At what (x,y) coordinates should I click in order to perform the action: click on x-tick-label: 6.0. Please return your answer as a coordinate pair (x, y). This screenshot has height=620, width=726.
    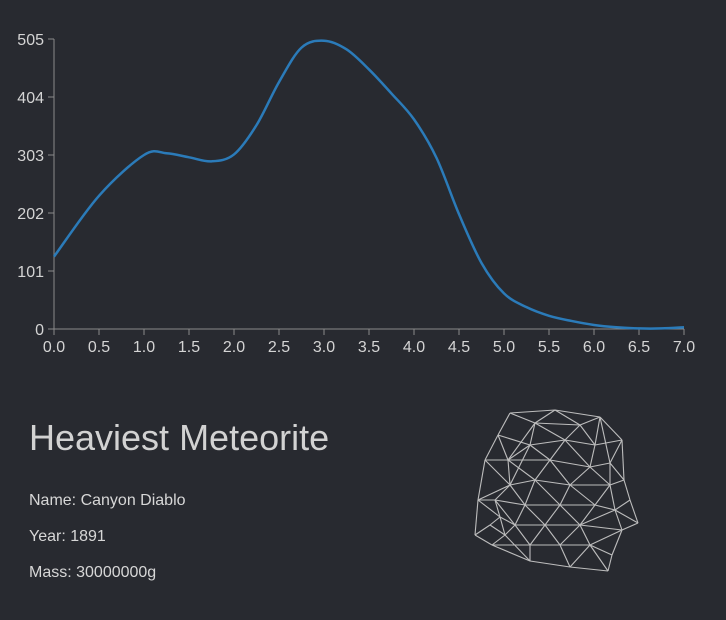
    Looking at the image, I should click on (594, 347).